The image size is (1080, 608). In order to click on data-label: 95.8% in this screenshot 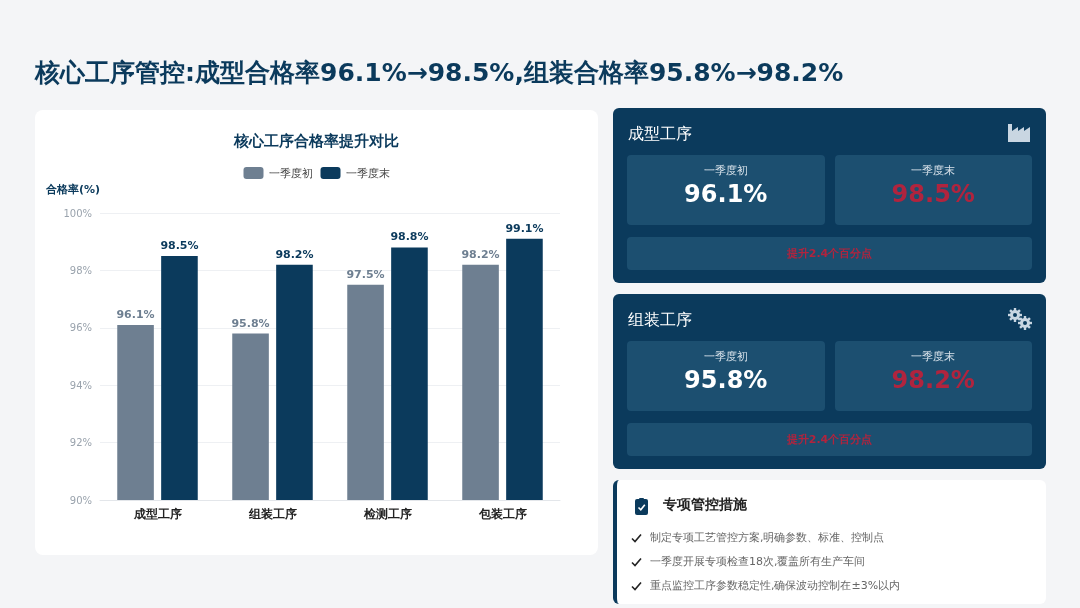, I will do `click(250, 323)`.